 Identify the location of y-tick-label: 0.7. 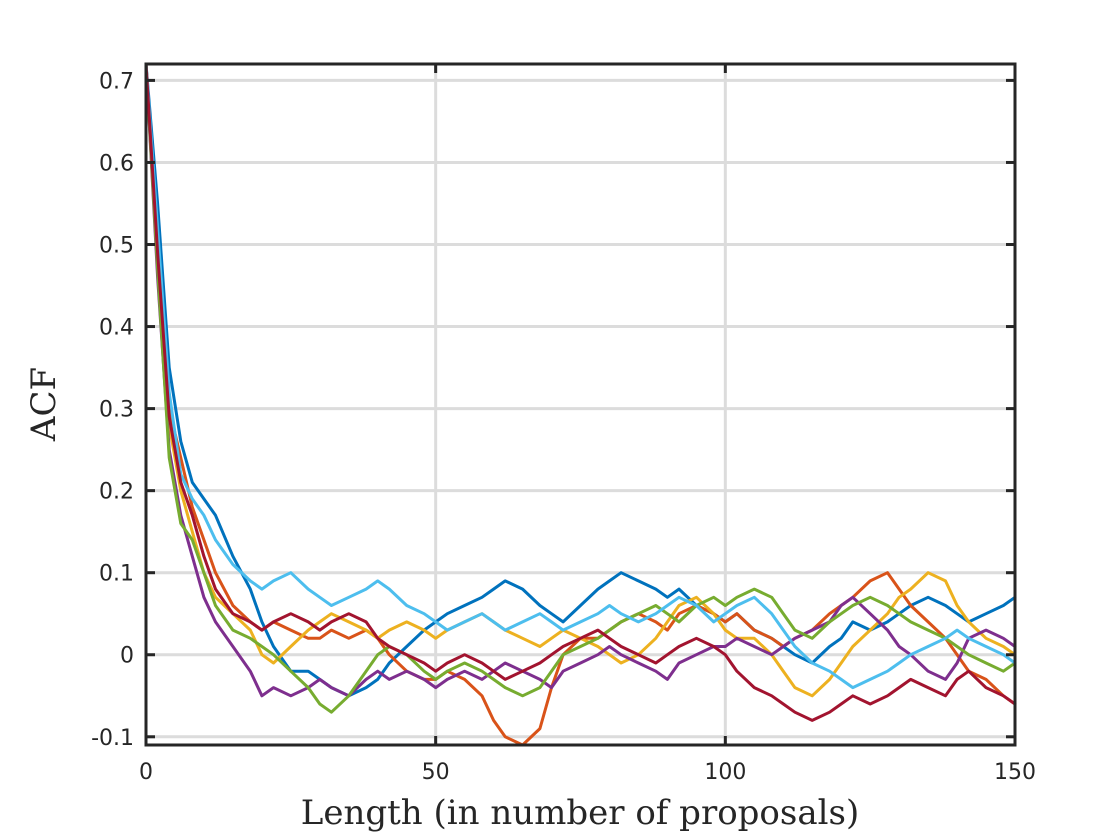
(116, 81).